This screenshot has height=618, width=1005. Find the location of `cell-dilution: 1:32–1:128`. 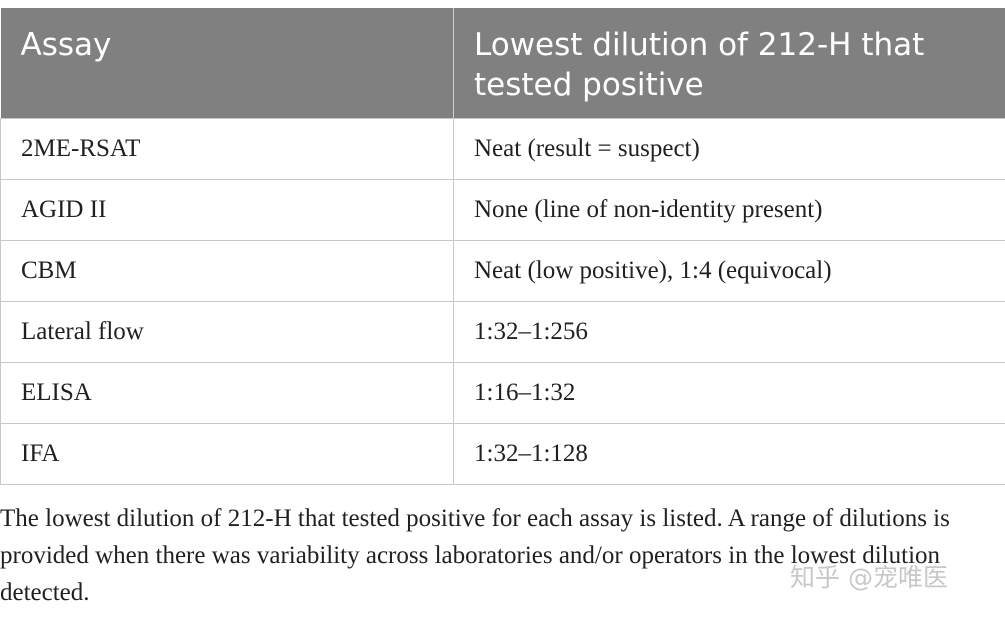

cell-dilution: 1:32–1:128 is located at coordinates (729, 454).